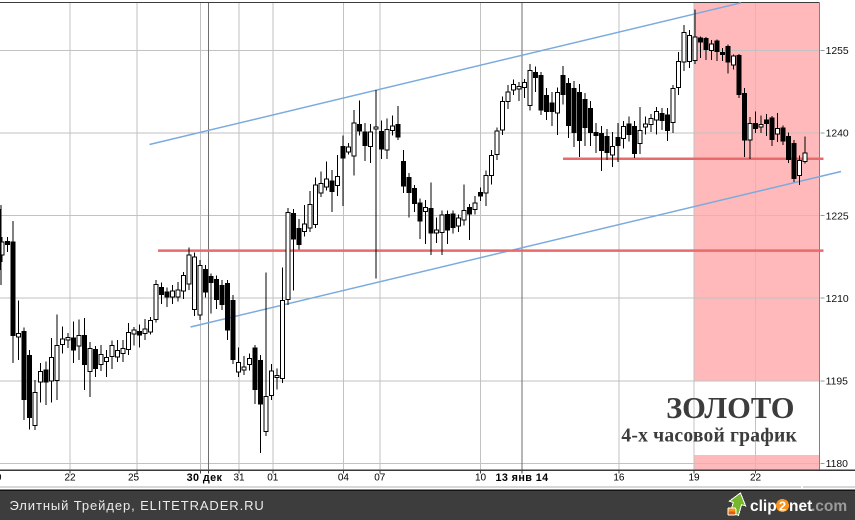 The width and height of the screenshot is (855, 520). Describe the element at coordinates (730, 408) in the screenshot. I see `svg-text: ЗОЛОТО` at that location.